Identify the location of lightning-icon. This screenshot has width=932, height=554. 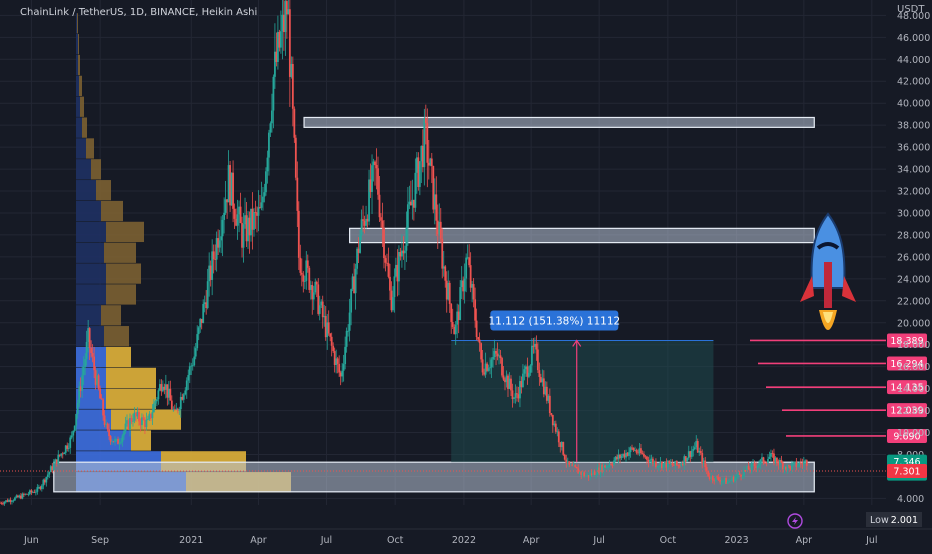
(795, 521).